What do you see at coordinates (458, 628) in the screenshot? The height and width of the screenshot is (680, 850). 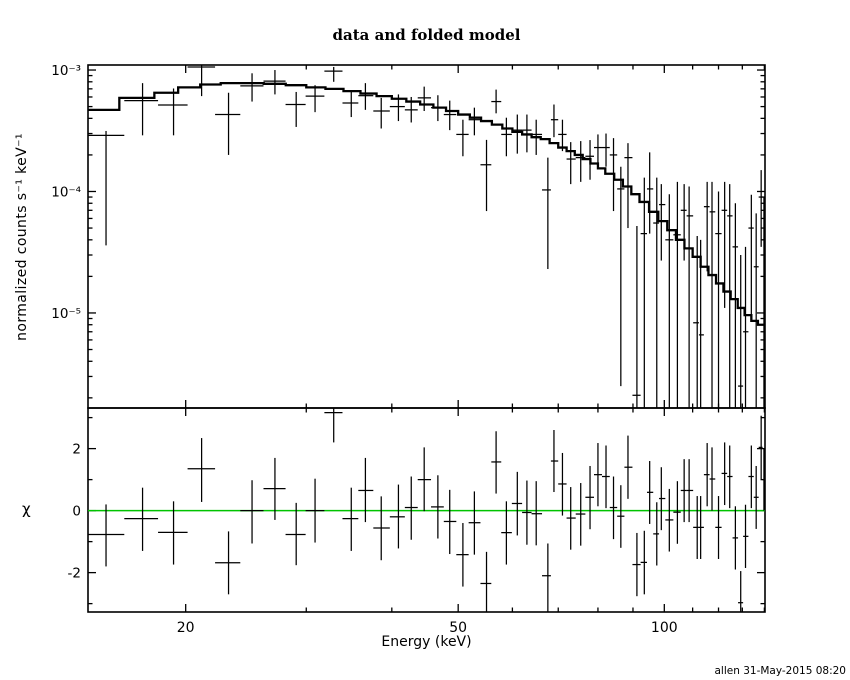 I see `x-tick-label: 50` at bounding box center [458, 628].